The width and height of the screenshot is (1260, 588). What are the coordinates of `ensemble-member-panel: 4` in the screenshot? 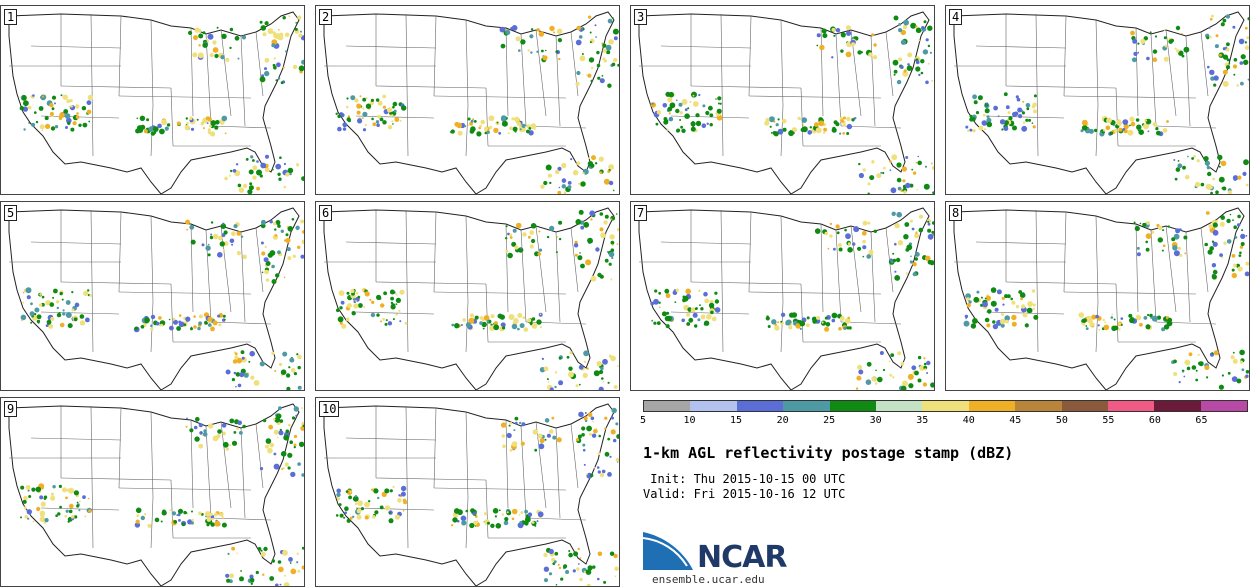 It's located at (1097, 100).